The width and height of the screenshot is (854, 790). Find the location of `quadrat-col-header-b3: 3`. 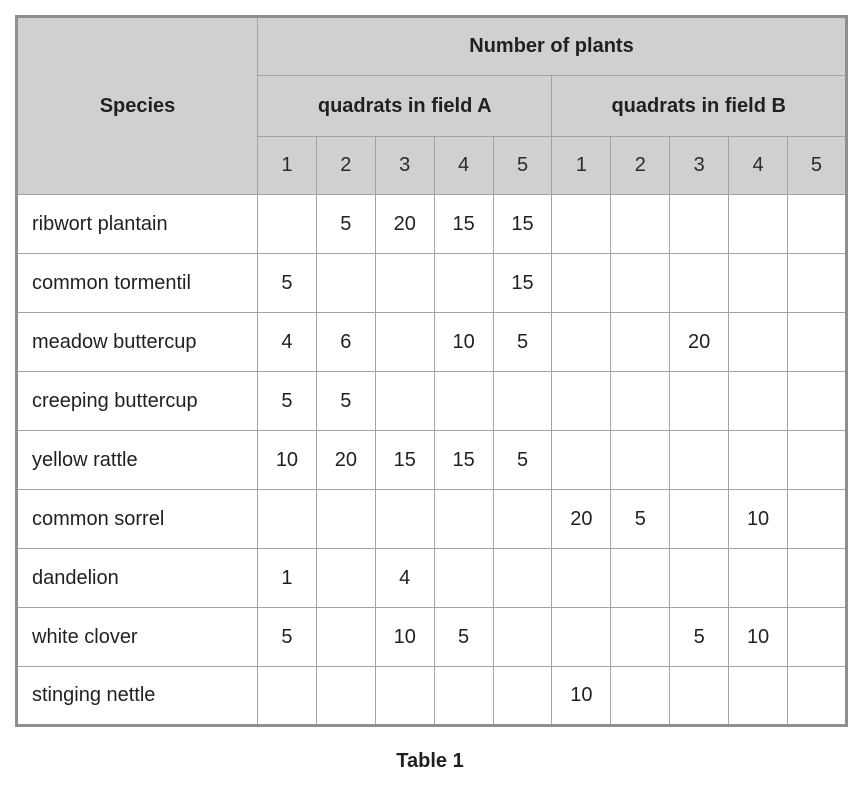

quadrat-col-header-b3: 3 is located at coordinates (699, 165).